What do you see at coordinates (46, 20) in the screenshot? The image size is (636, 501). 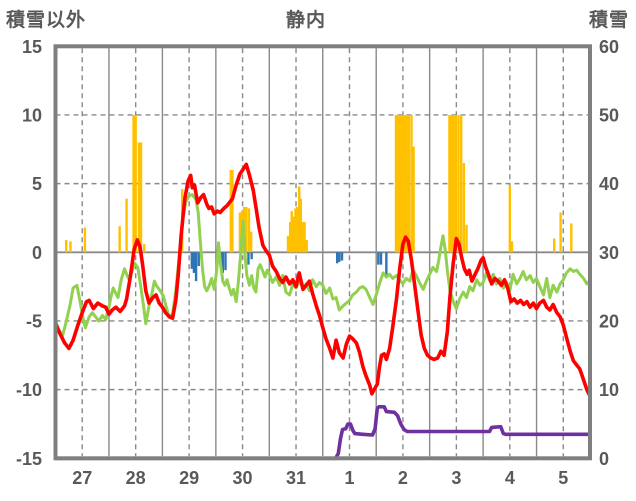 I see `left-axis-title: 積雪以外` at bounding box center [46, 20].